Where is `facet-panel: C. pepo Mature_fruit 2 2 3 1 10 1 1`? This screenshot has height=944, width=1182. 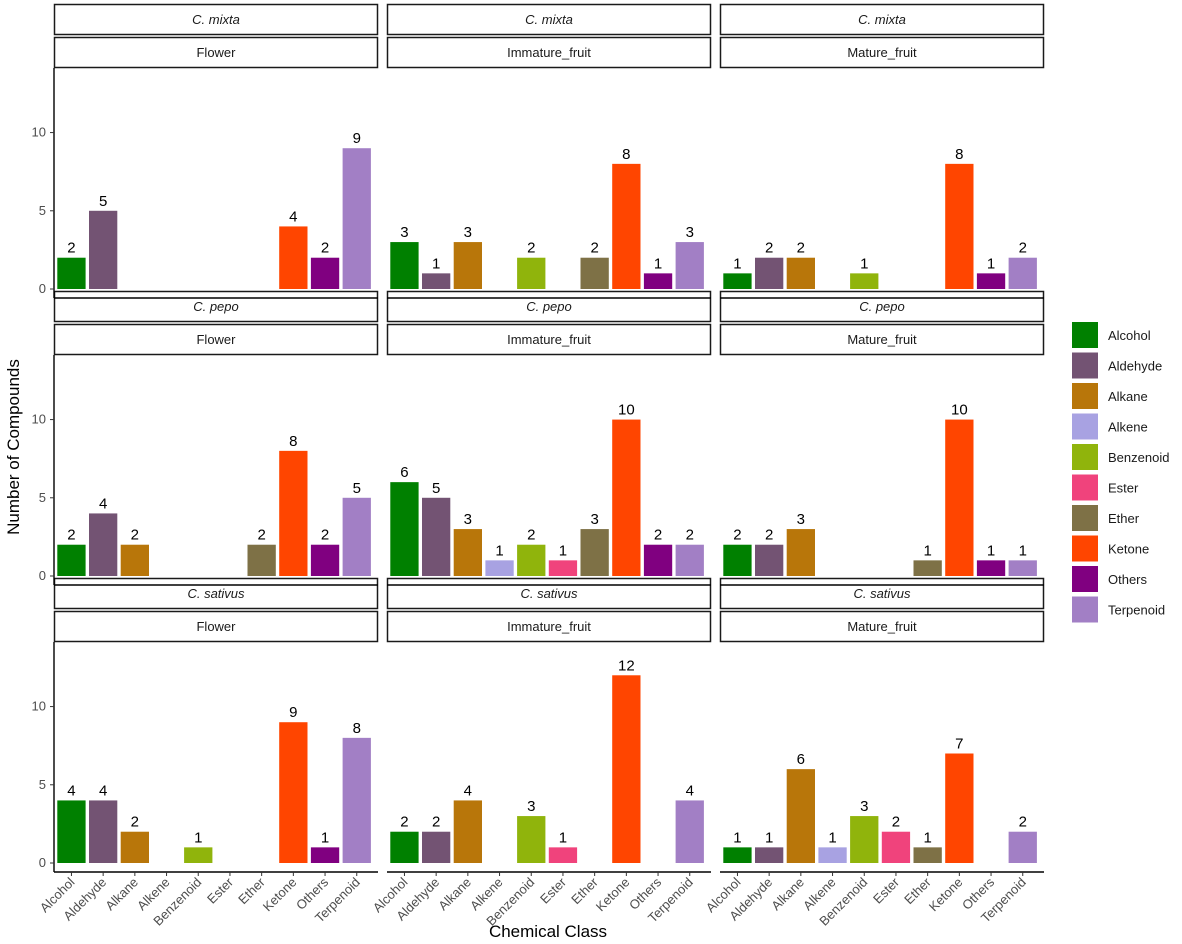
facet-panel: C. pepo Mature_fruit 2 2 3 1 10 1 1 is located at coordinates (882, 433).